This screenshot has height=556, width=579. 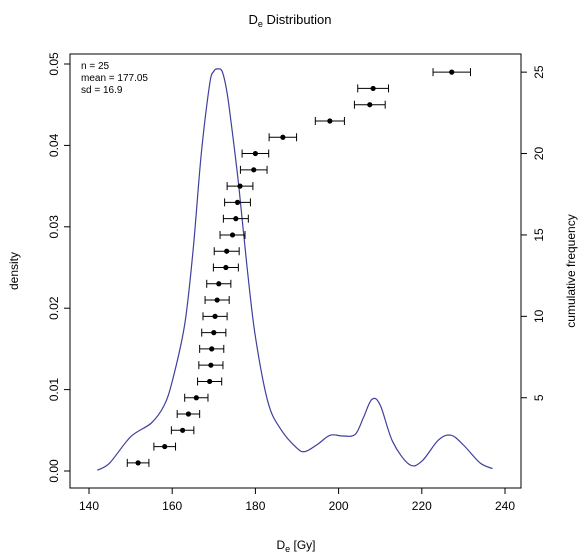 I want to click on y-right-axis: 5 10 15 20 25, so click(x=533, y=233).